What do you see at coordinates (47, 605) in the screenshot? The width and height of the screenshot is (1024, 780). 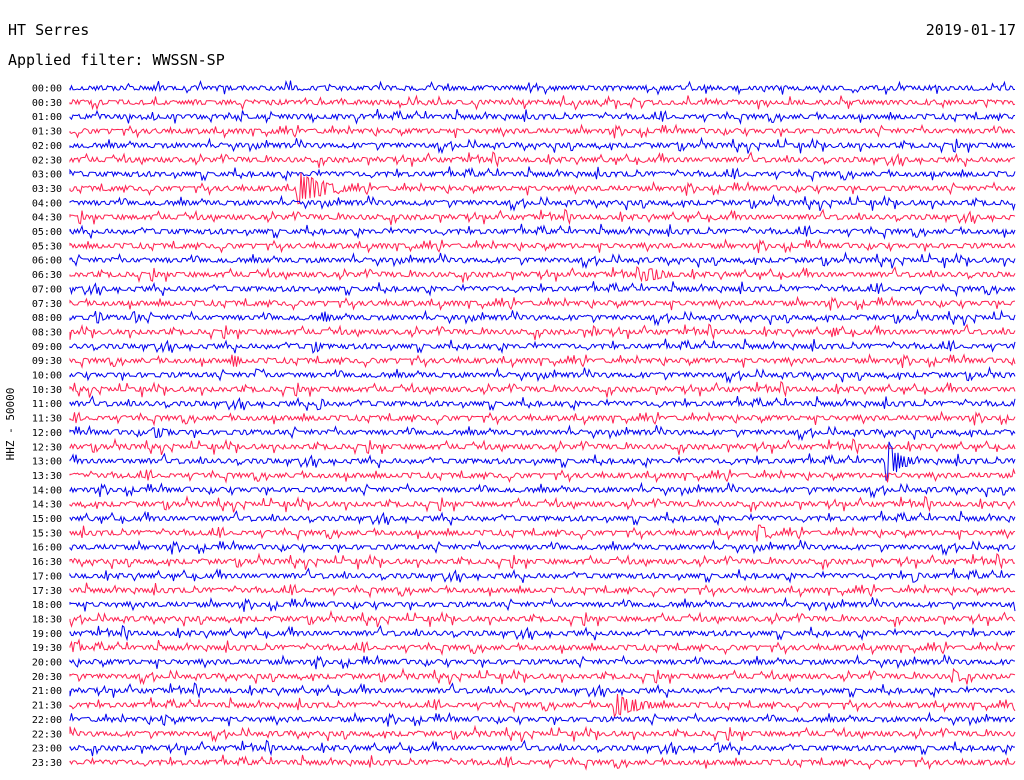 I see `row-time-label: 18:00` at bounding box center [47, 605].